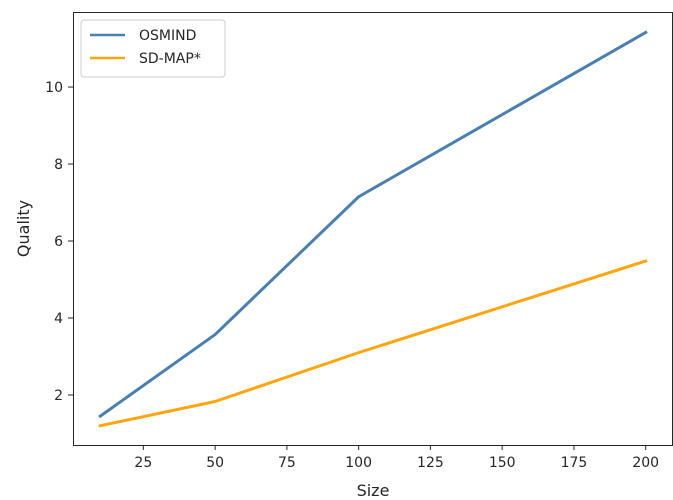 The width and height of the screenshot is (673, 500). I want to click on y-tick-label: 4, so click(58, 319).